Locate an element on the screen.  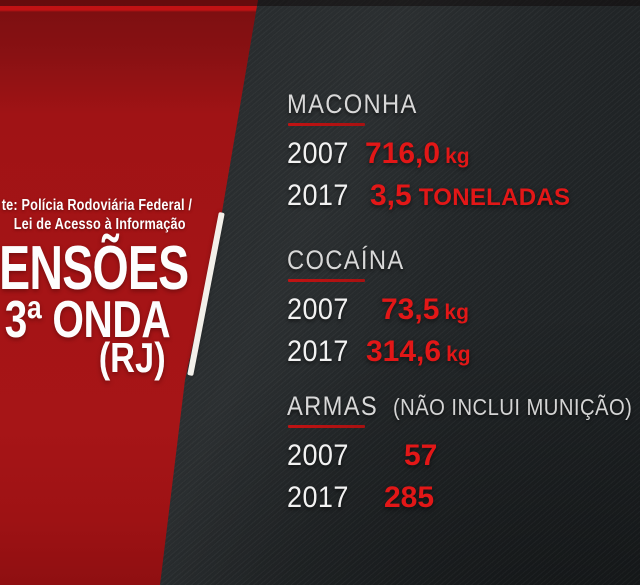
stat-row: 2007 716,0 kg is located at coordinates (452, 155).